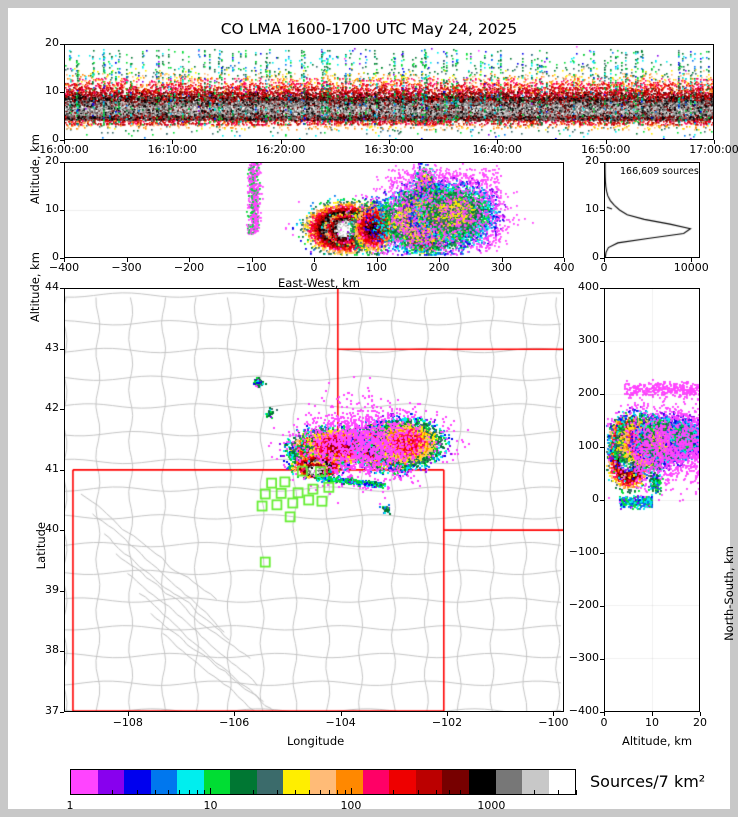 The height and width of the screenshot is (817, 738). What do you see at coordinates (713, 149) in the screenshot?
I see `axis-tick-label: 17:00:00` at bounding box center [713, 149].